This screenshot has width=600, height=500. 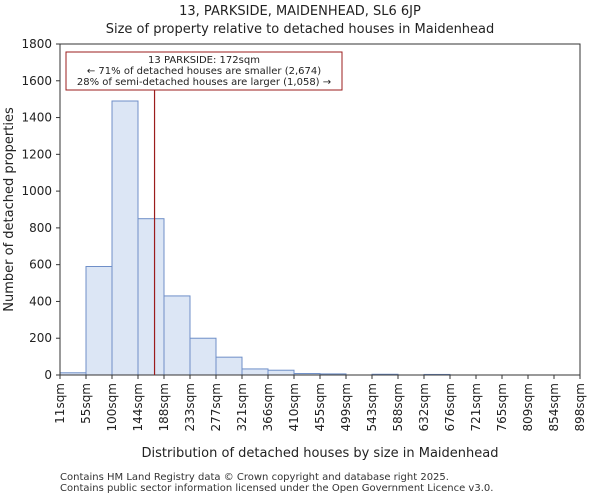 What do you see at coordinates (99, 321) in the screenshot?
I see `bar-55sqm` at bounding box center [99, 321].